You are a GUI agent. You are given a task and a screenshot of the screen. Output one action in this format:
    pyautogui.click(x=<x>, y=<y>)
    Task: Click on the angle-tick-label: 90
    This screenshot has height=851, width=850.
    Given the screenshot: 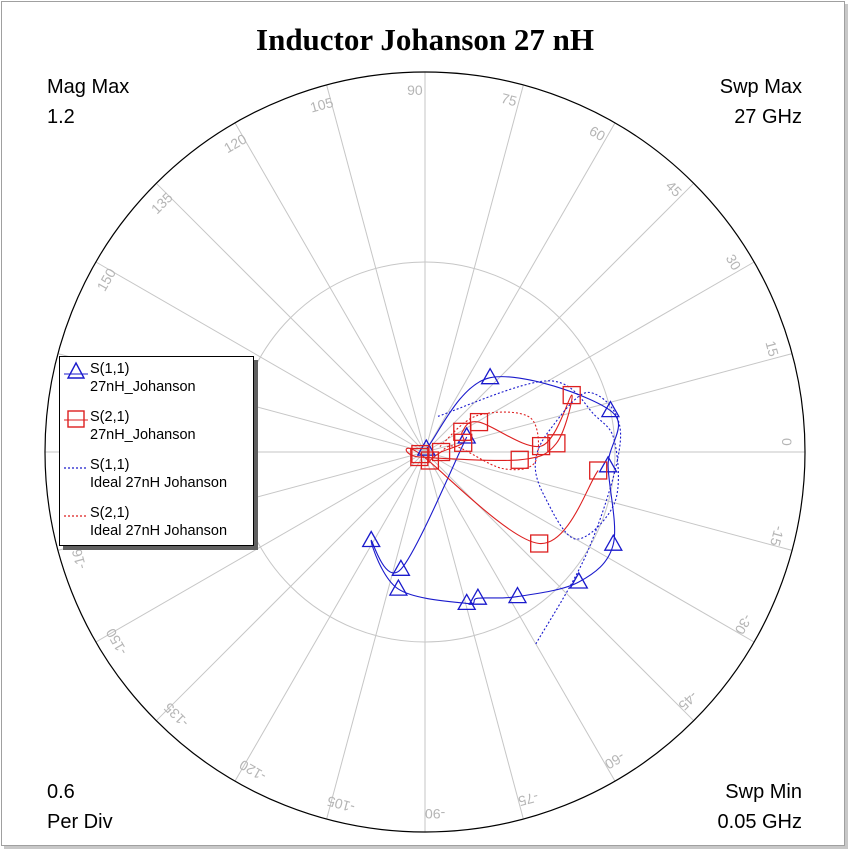 What is the action you would take?
    pyautogui.click(x=415, y=90)
    